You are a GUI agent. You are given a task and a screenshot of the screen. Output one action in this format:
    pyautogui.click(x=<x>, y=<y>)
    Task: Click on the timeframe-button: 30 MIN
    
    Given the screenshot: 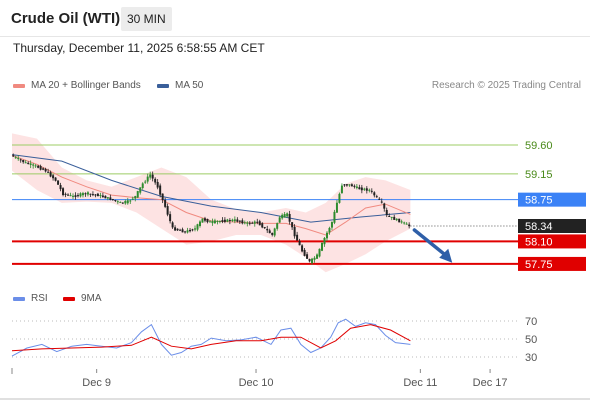 What is the action you would take?
    pyautogui.click(x=146, y=19)
    